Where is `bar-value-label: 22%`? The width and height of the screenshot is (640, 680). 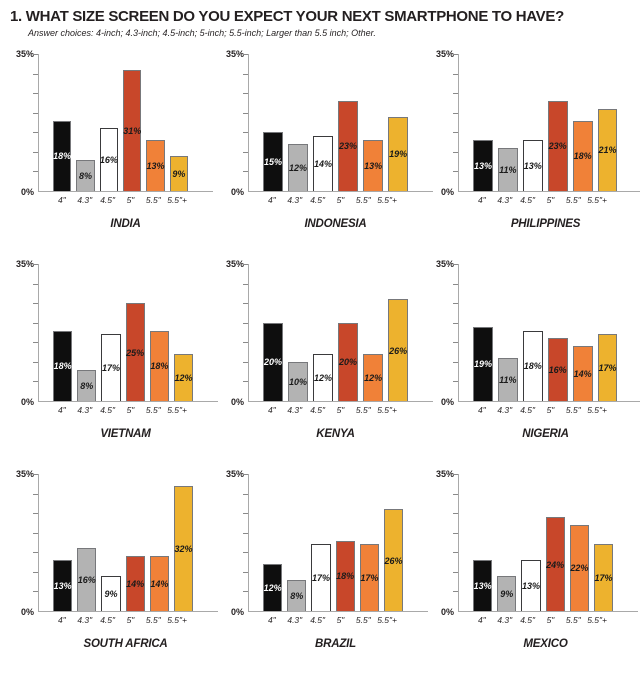 bar-value-label: 22% is located at coordinates (579, 568).